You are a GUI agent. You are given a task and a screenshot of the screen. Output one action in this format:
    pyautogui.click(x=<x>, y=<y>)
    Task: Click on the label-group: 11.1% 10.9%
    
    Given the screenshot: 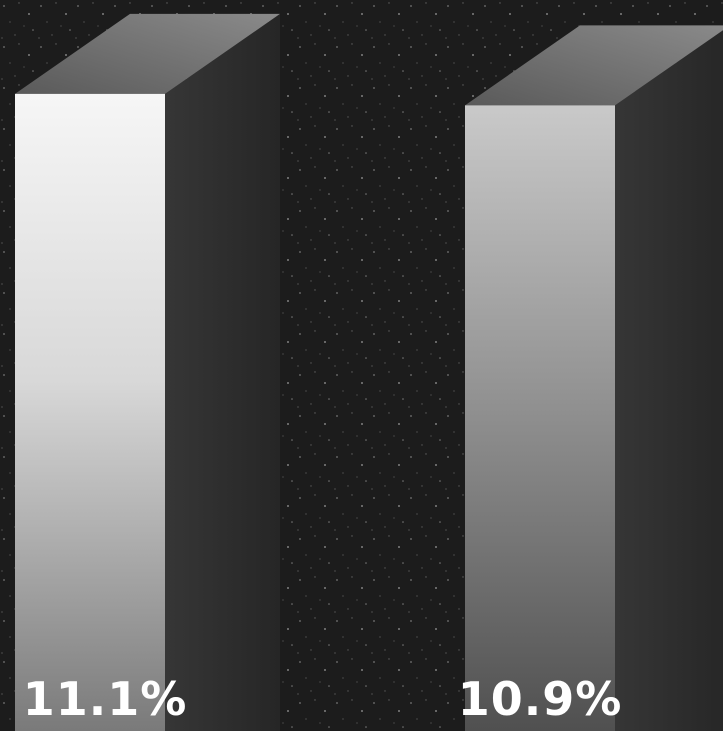 What is the action you would take?
    pyautogui.click(x=323, y=699)
    